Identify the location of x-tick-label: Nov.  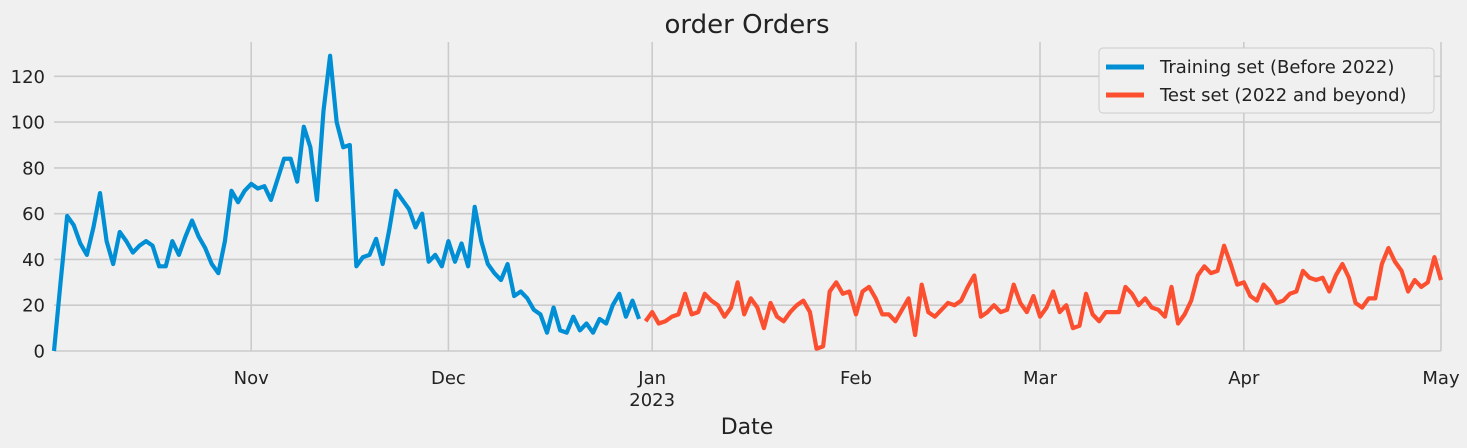
(251, 378).